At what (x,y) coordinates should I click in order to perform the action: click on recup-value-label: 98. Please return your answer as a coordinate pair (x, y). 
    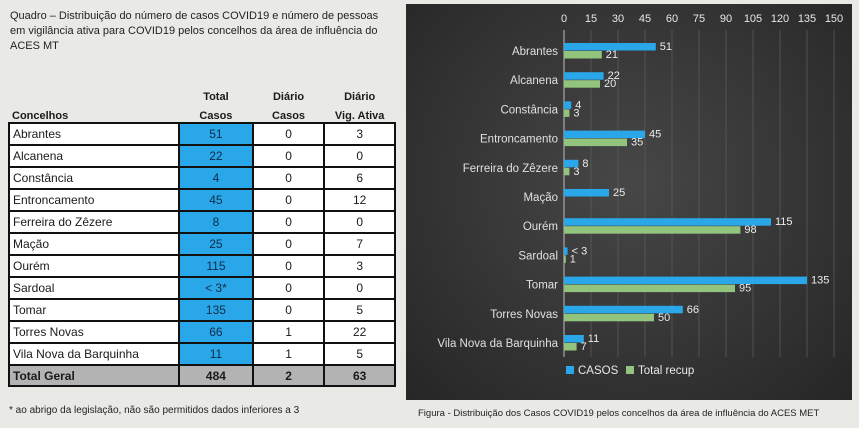
    Looking at the image, I should click on (750, 230).